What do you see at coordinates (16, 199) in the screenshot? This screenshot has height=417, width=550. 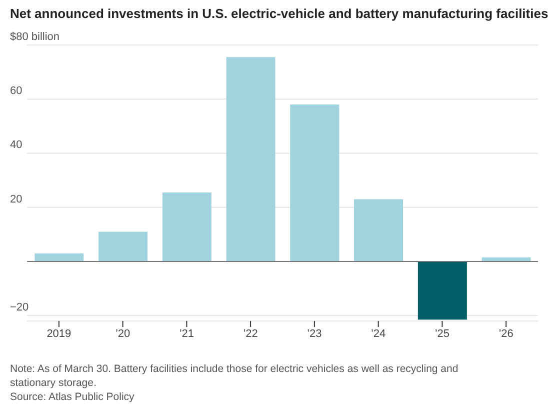 I see `y-tick-label: 20` at bounding box center [16, 199].